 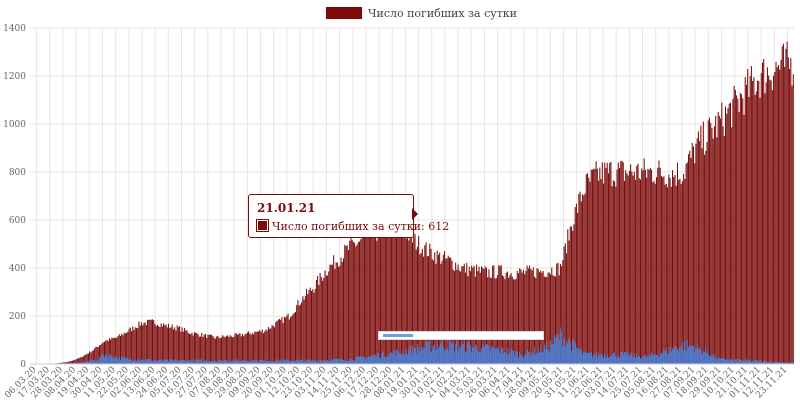 What do you see at coordinates (352, 227) in the screenshot?
I see `tooltip-row: Число погибших за сутки: 612` at bounding box center [352, 227].